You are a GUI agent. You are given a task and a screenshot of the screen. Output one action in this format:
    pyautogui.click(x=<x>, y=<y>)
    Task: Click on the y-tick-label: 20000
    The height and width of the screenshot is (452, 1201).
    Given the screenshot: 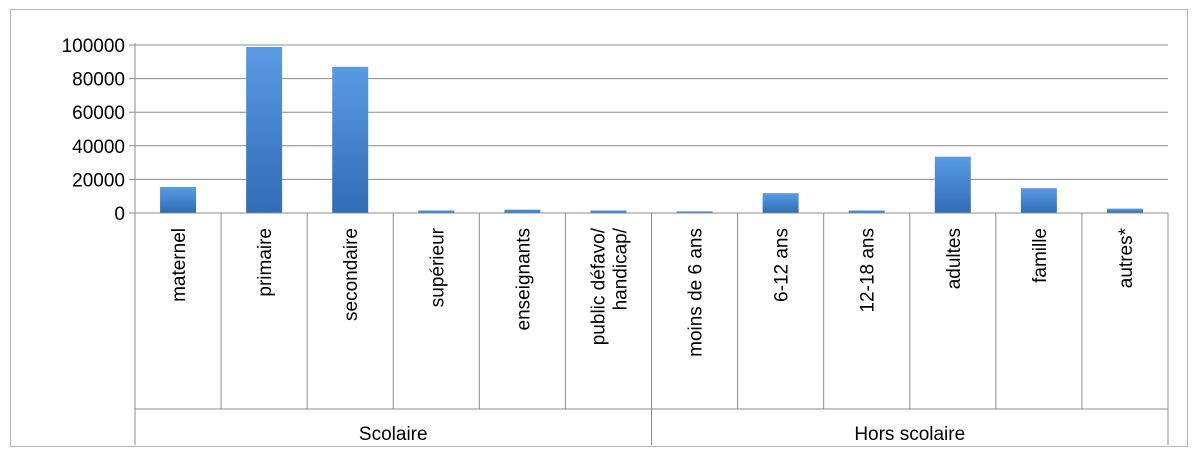 What is the action you would take?
    pyautogui.click(x=98, y=180)
    